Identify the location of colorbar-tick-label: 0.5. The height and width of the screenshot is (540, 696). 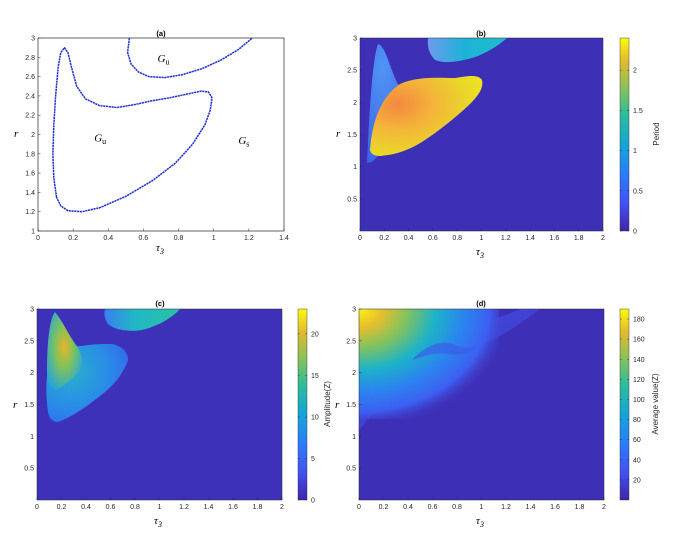
(638, 191).